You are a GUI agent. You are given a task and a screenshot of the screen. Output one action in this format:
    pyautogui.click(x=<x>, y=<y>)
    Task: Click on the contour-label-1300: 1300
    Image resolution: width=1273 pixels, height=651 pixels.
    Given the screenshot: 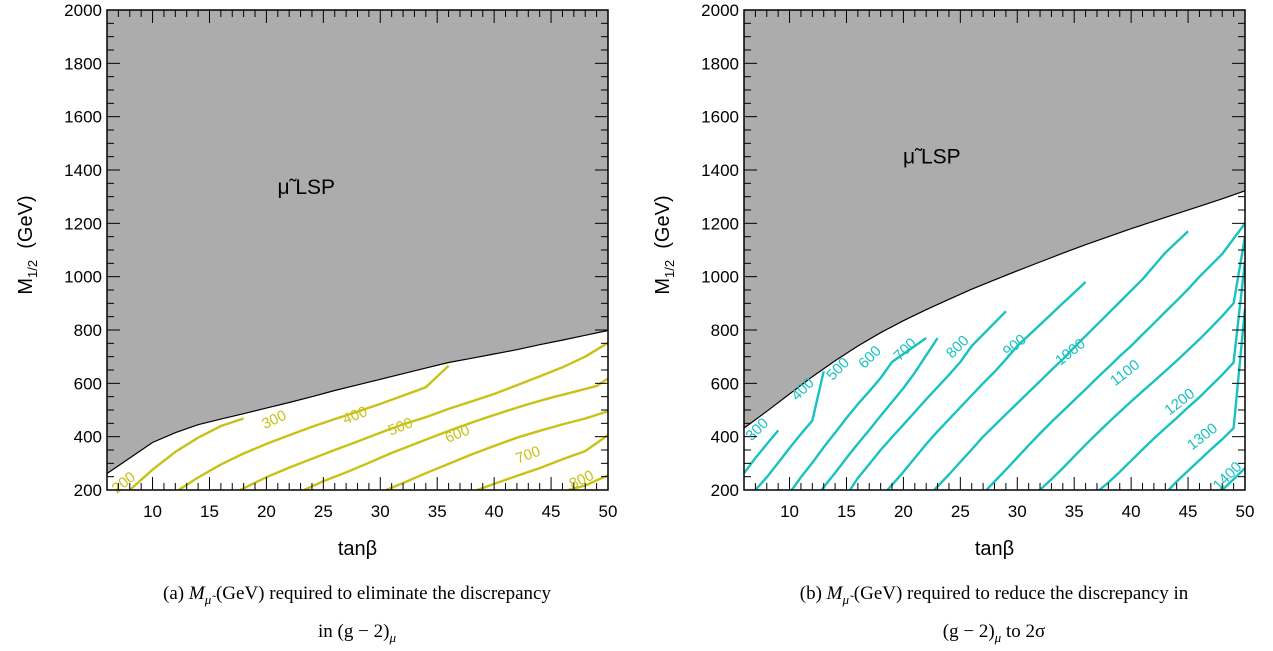 What is the action you would take?
    pyautogui.click(x=1202, y=437)
    